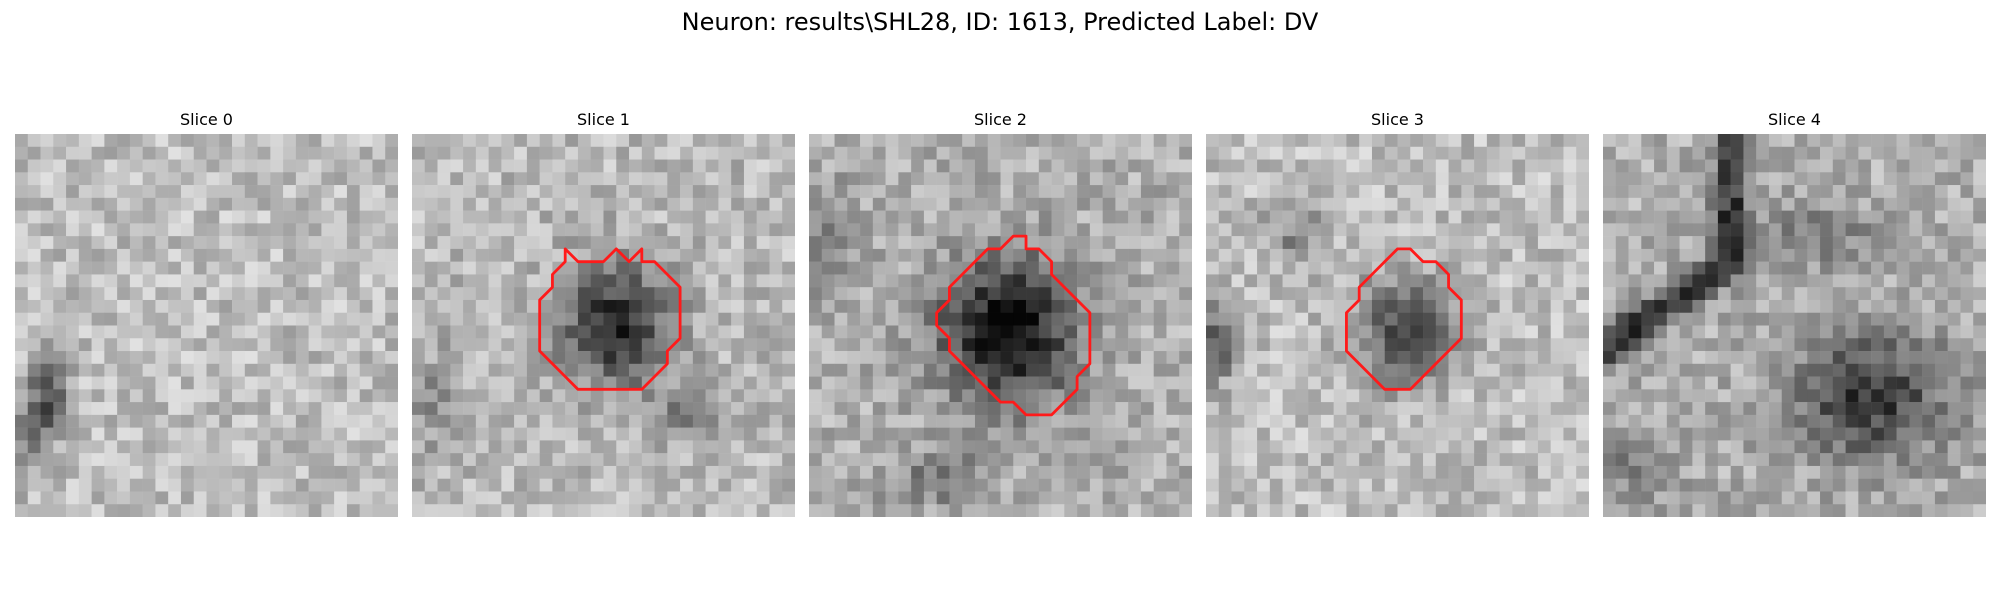 The image size is (2000, 600). Describe the element at coordinates (603, 119) in the screenshot. I see `panel-title: Slice 1` at that location.